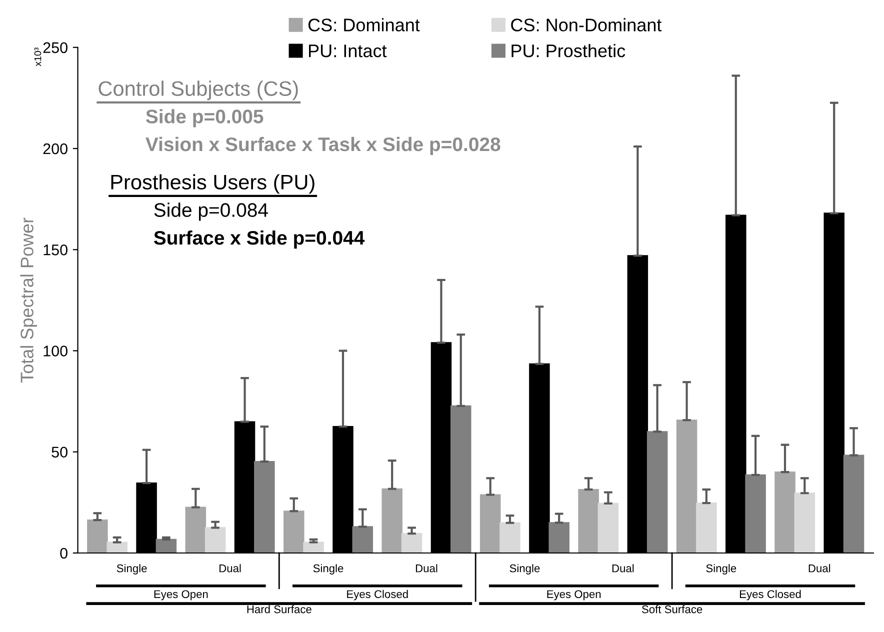 The width and height of the screenshot is (884, 632). Describe the element at coordinates (56, 351) in the screenshot. I see `y-tick-label: 100` at that location.